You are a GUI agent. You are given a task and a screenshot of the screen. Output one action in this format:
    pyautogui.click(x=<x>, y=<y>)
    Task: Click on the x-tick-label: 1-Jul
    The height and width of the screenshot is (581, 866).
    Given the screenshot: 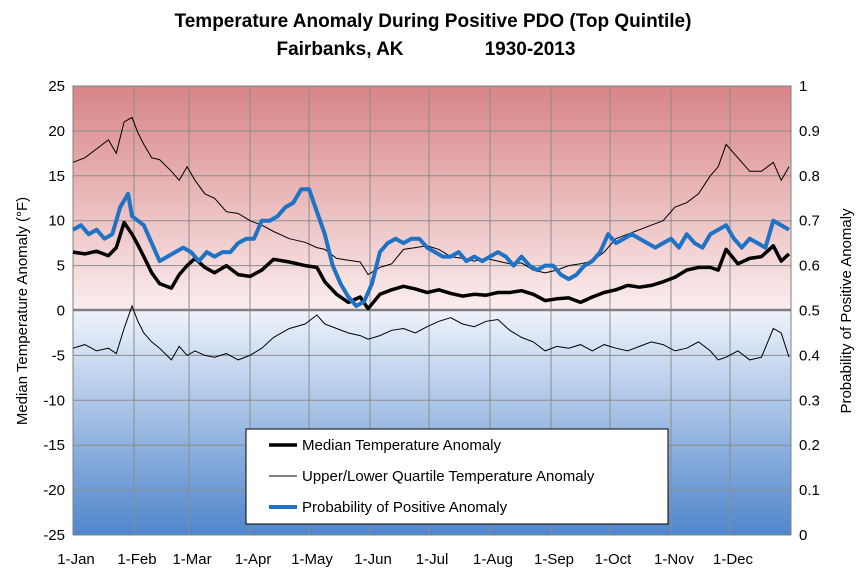 What is the action you would take?
    pyautogui.click(x=432, y=559)
    